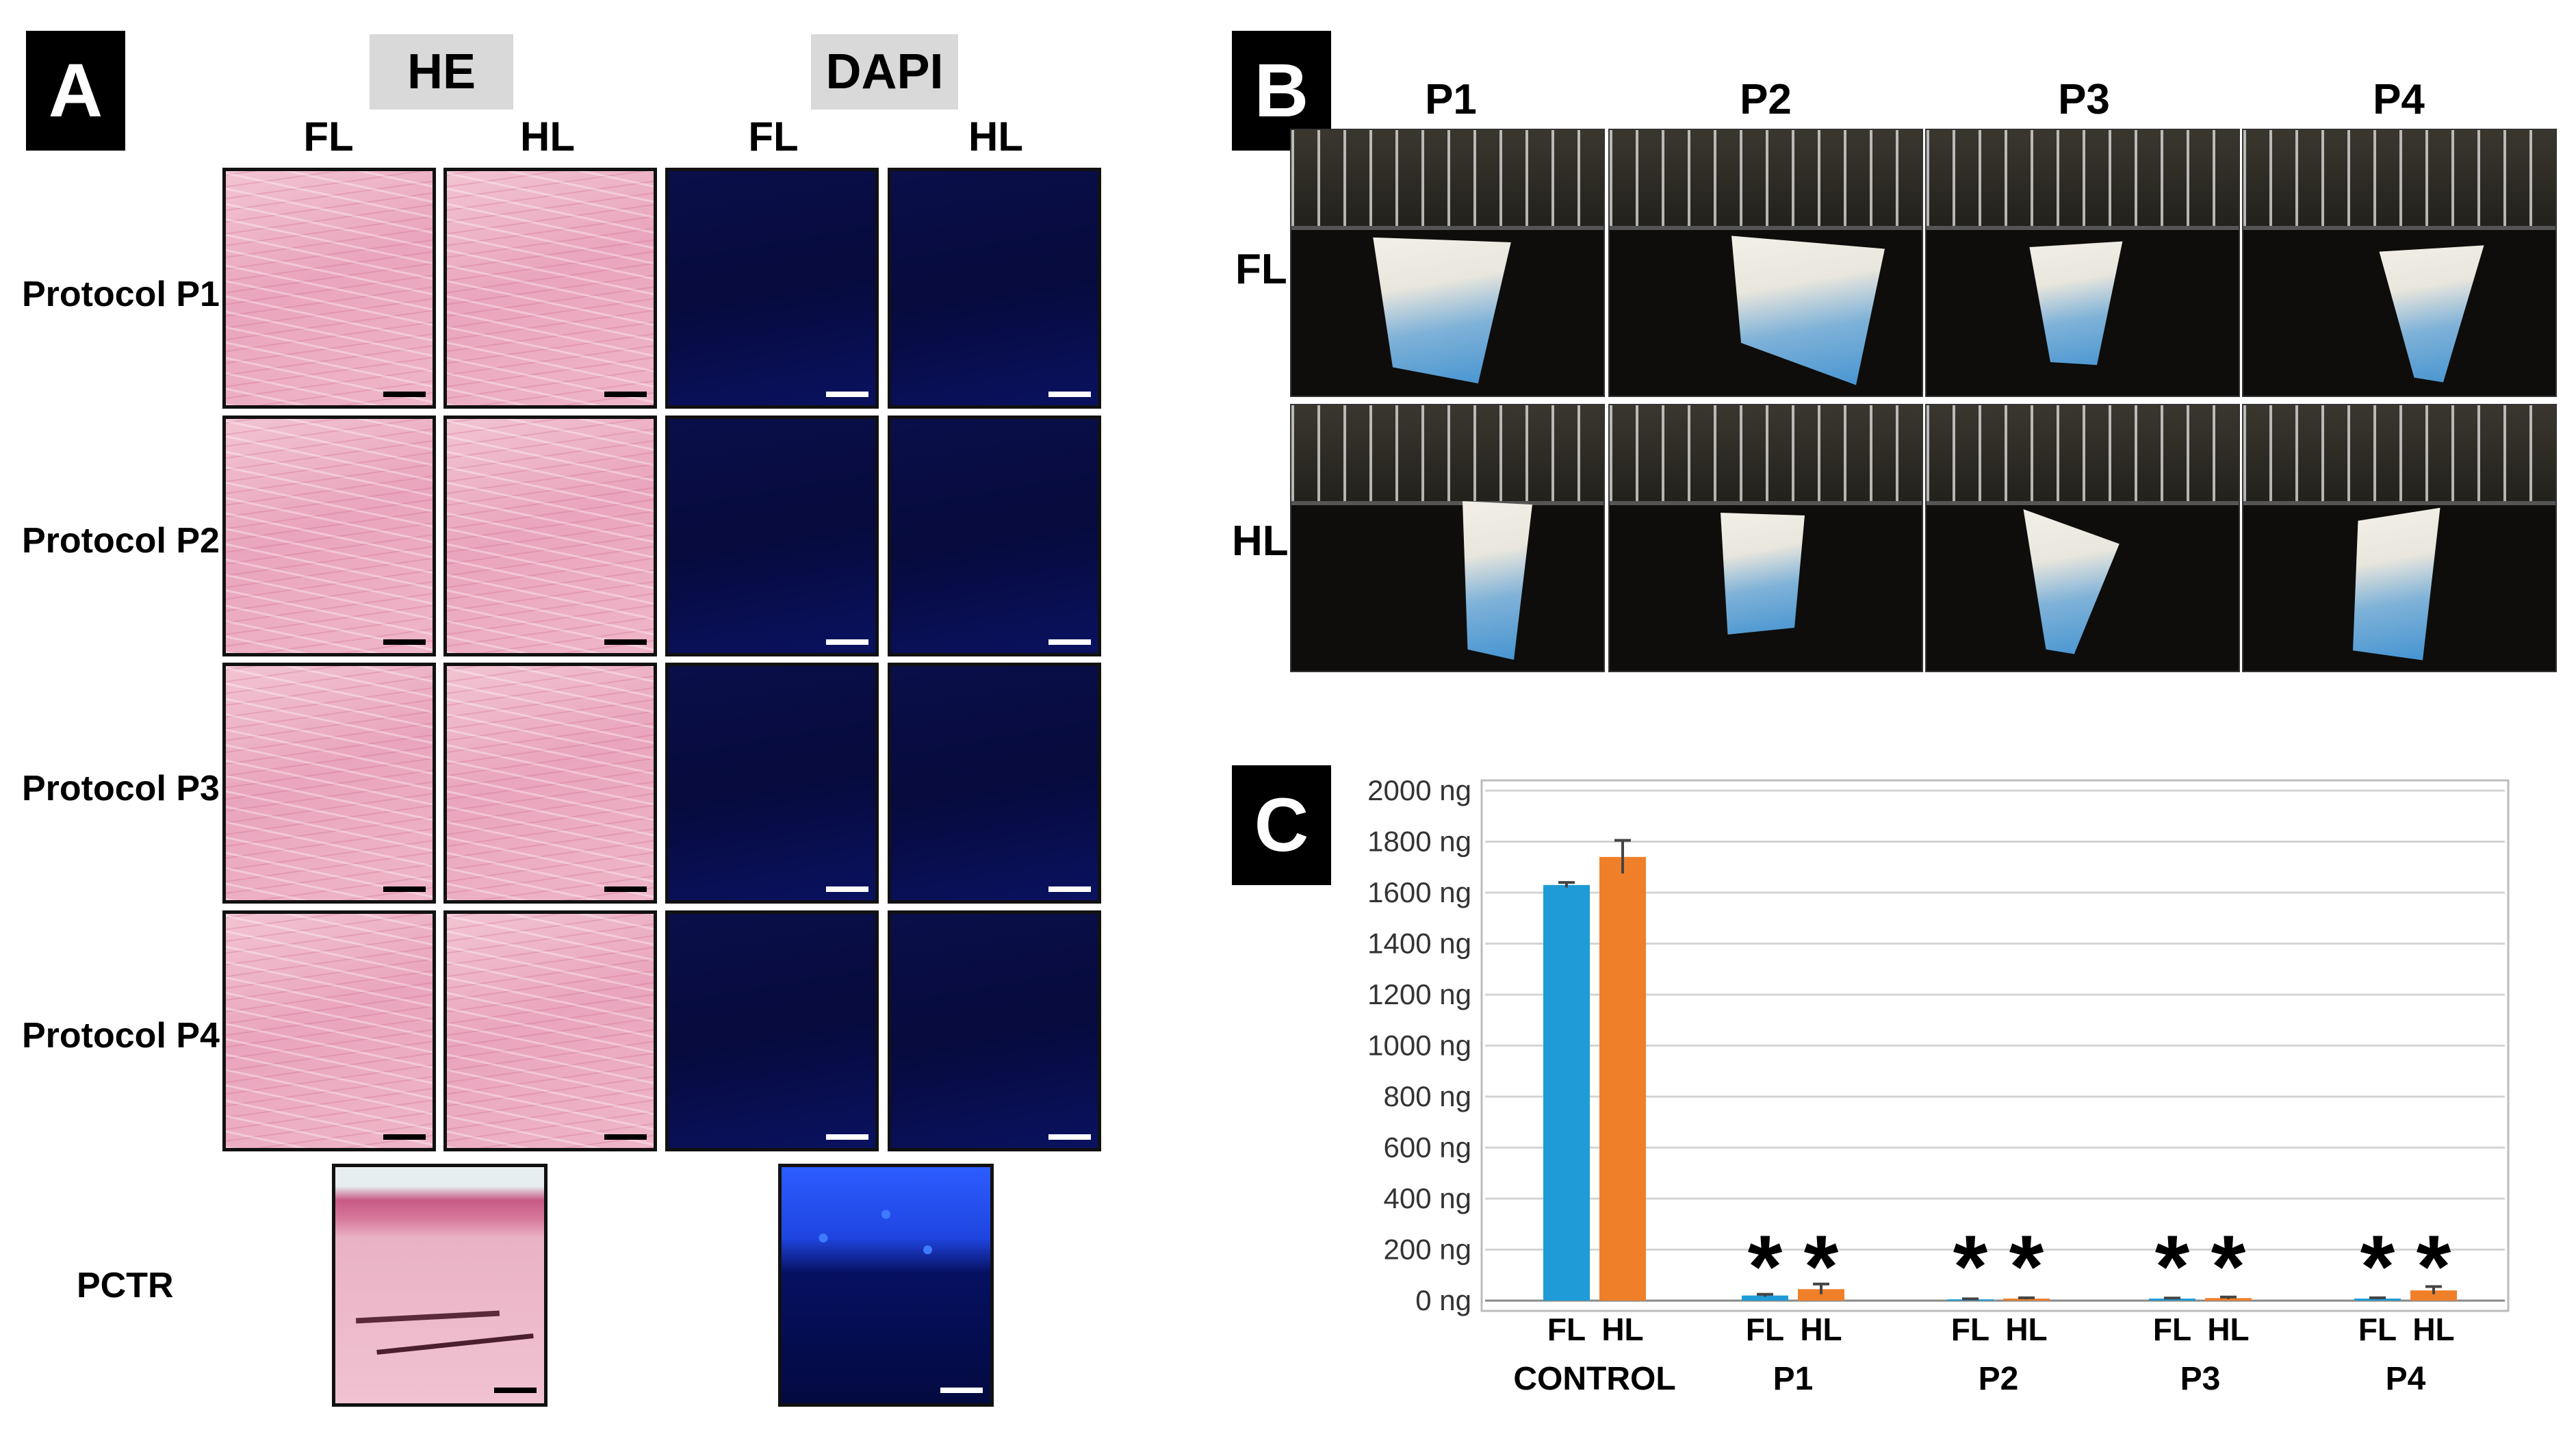  What do you see at coordinates (75, 91) in the screenshot?
I see `panel-a-label: A` at bounding box center [75, 91].